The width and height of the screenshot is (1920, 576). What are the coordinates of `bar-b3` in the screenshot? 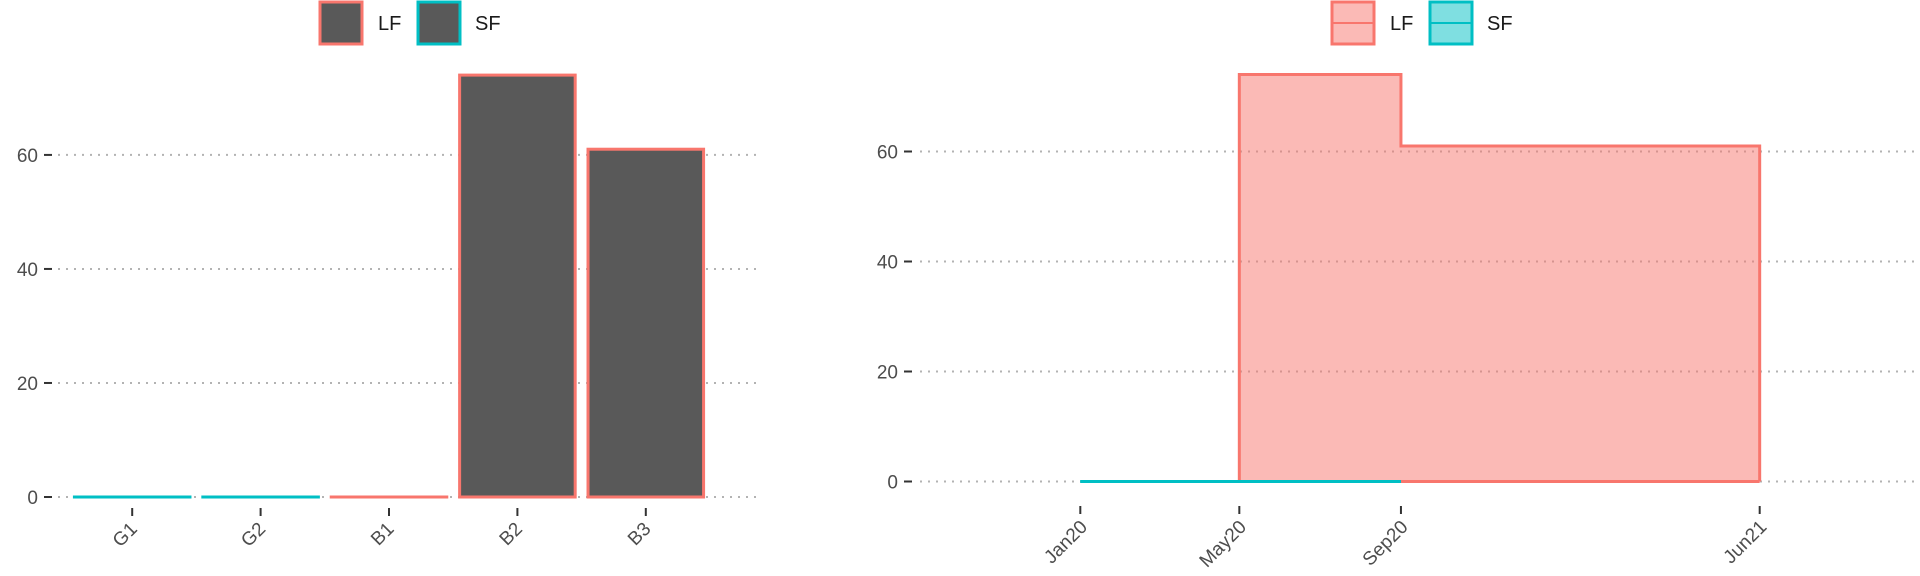 It's located at (646, 323).